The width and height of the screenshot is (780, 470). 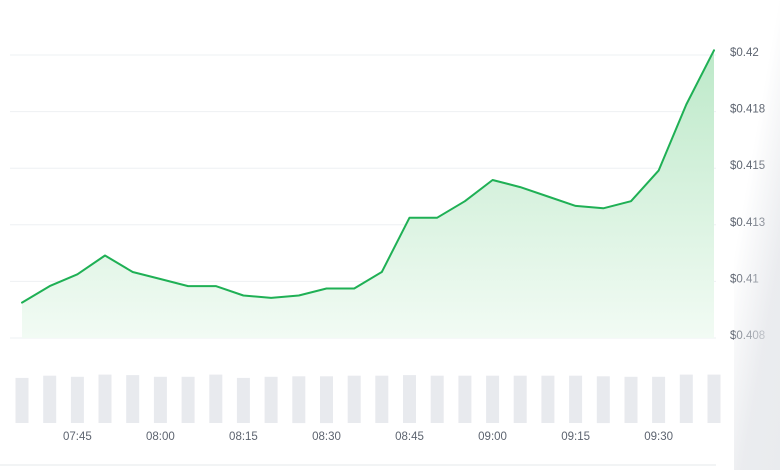 I want to click on x-tick-label: 08:00, so click(x=160, y=437).